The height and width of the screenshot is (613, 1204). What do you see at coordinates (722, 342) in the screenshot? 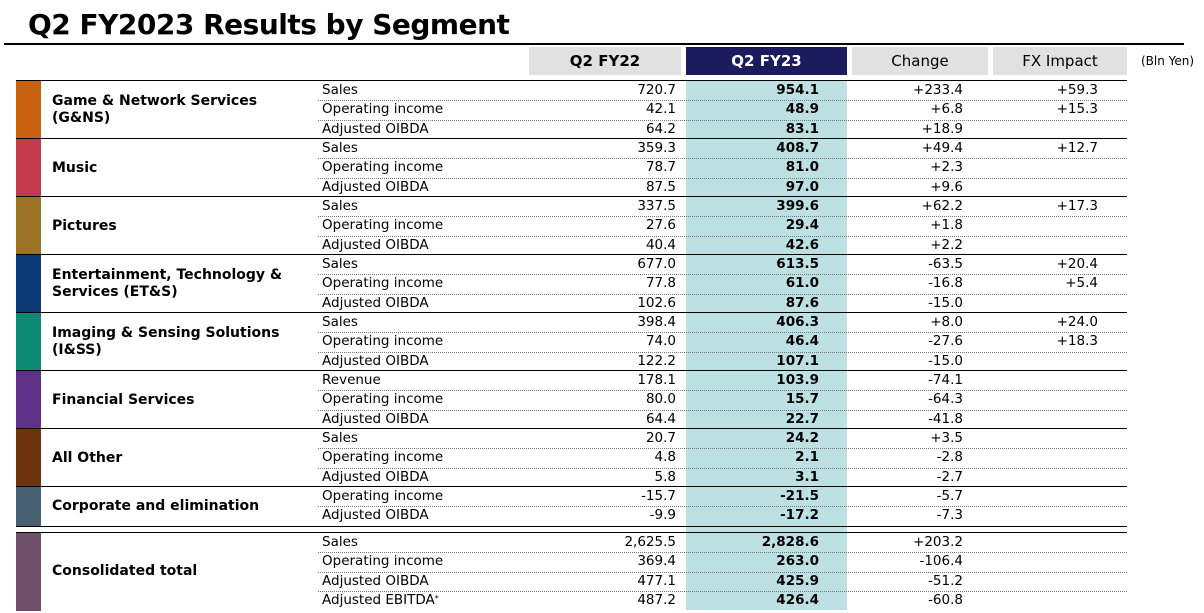
I see `table-row: Operating income 74.0 46.4 -27.6 +18.3` at bounding box center [722, 342].